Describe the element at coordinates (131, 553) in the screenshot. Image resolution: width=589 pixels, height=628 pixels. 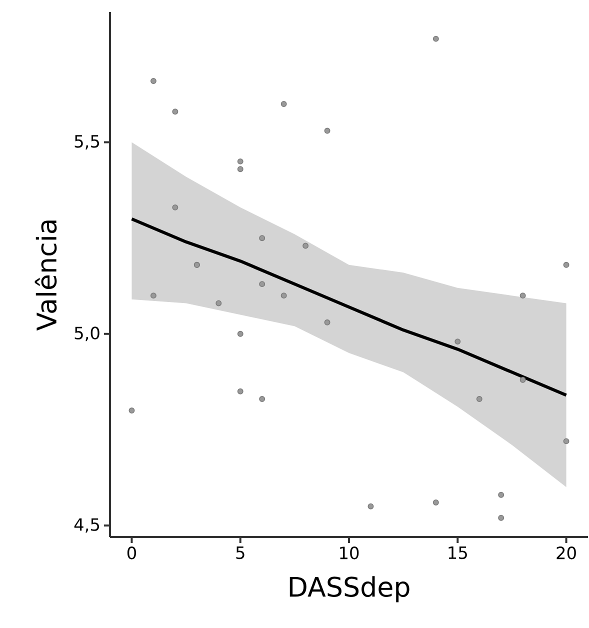
I see `x-tick-label: 0` at that location.